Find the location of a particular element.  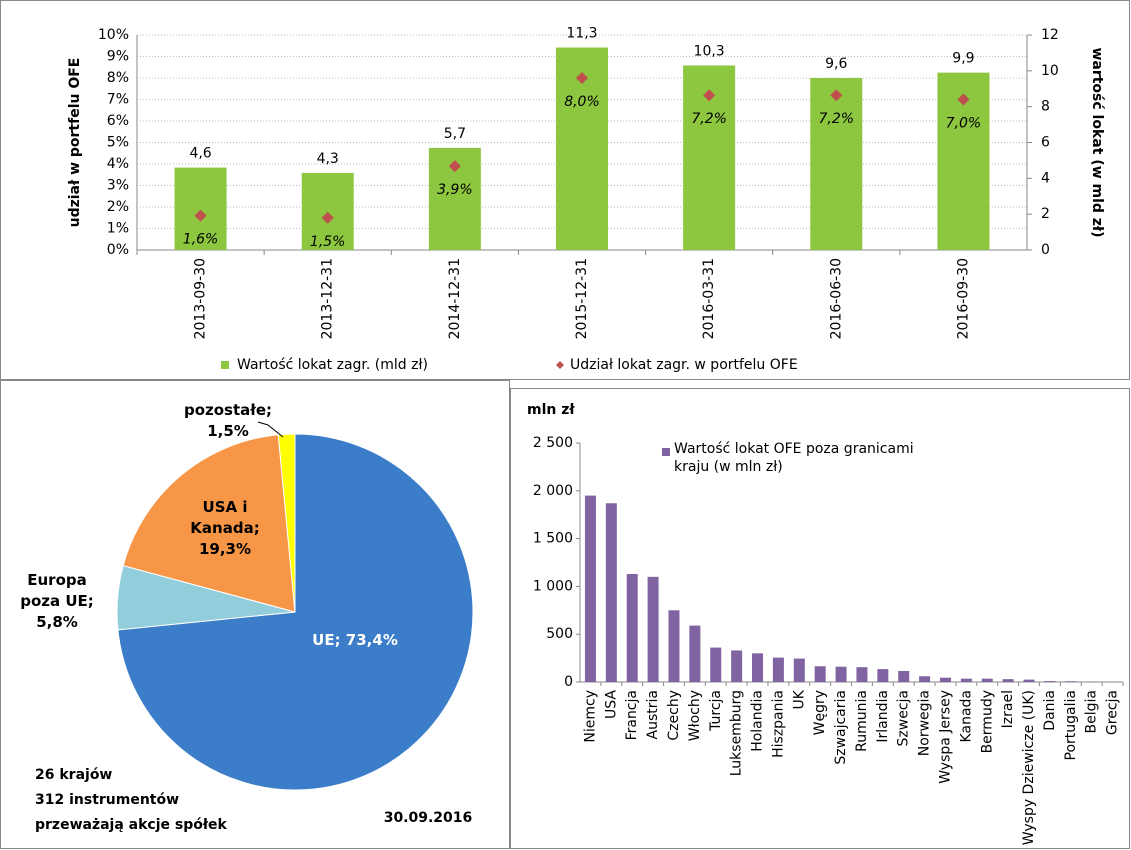

x-tick-label: Szwajcaria is located at coordinates (841, 727).